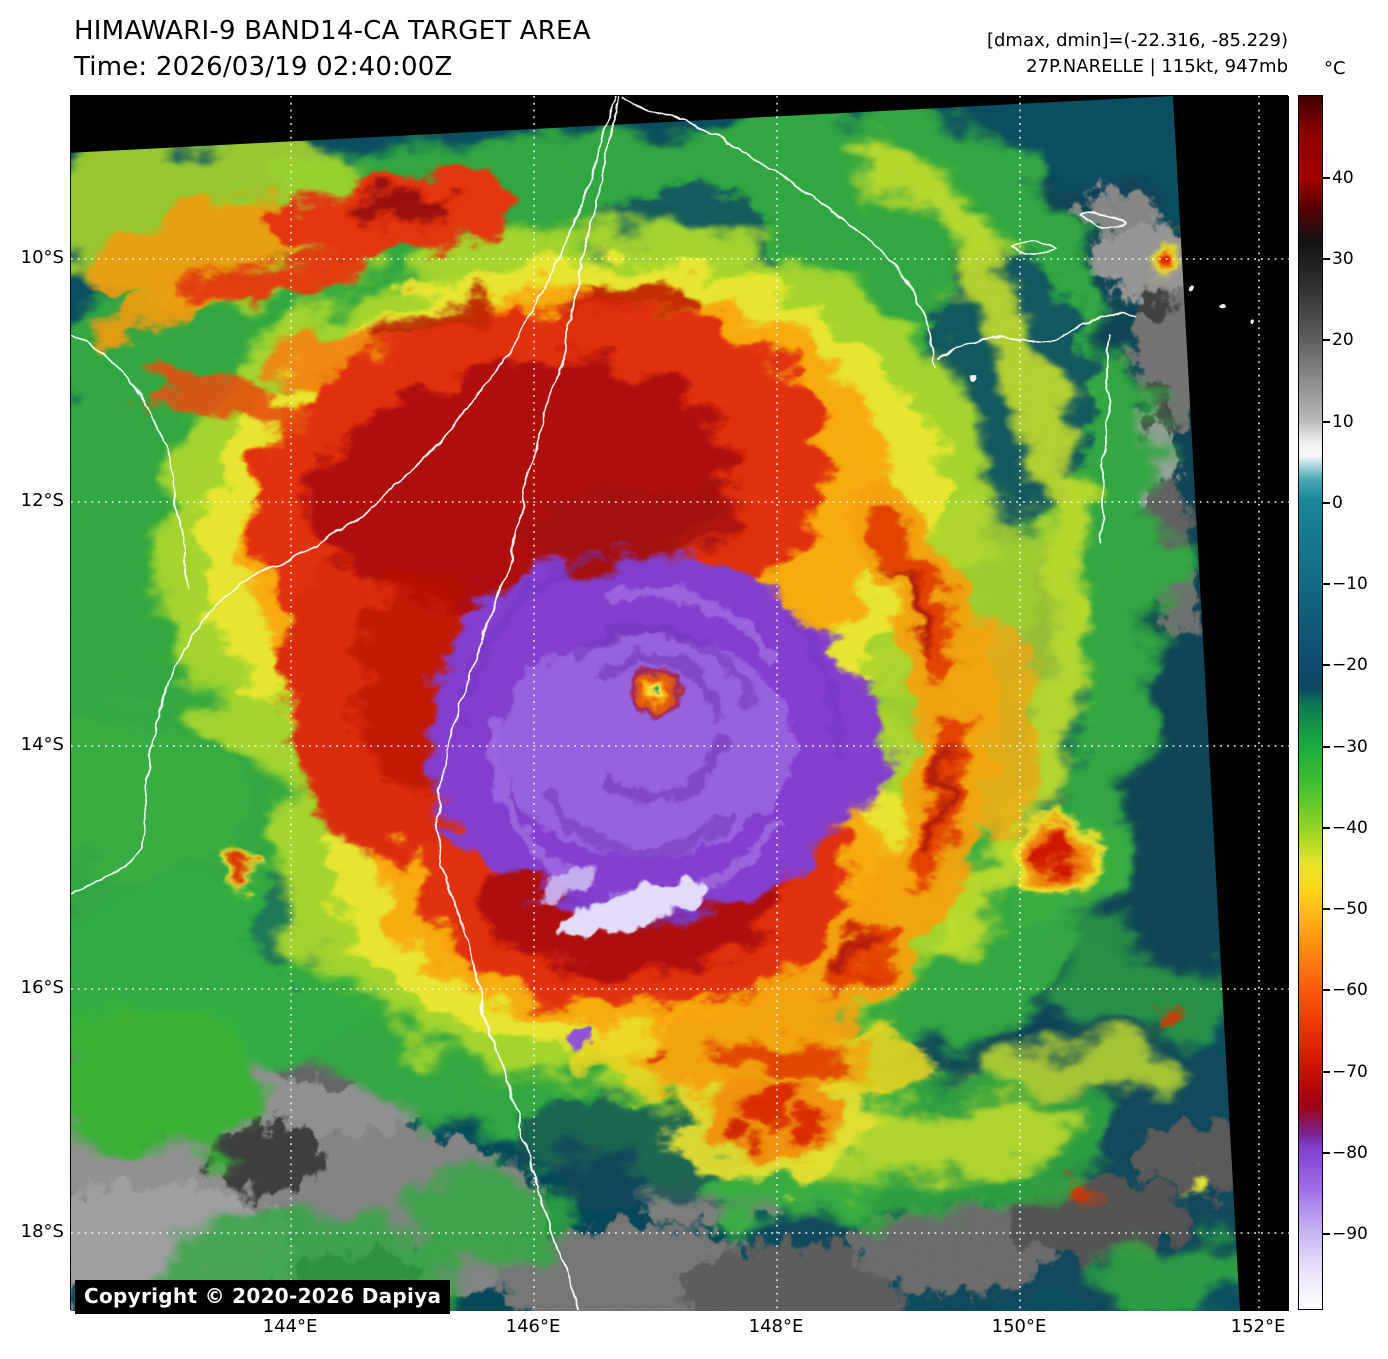  I want to click on colorbar-tick: 10, so click(1338, 422).